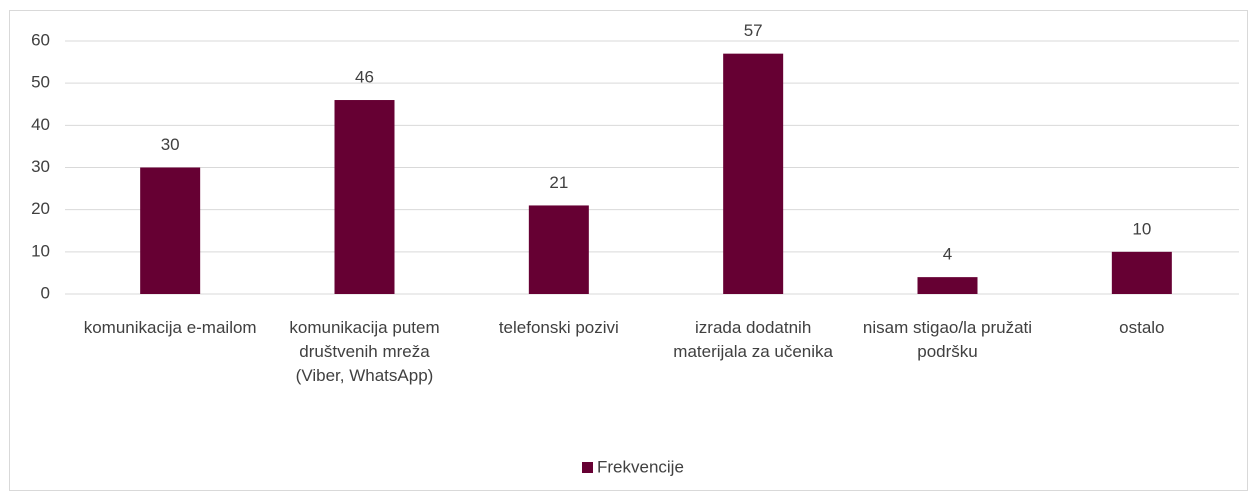 This screenshot has height=498, width=1257. Describe the element at coordinates (1142, 327) in the screenshot. I see `x-tick-label: ostalo` at that location.